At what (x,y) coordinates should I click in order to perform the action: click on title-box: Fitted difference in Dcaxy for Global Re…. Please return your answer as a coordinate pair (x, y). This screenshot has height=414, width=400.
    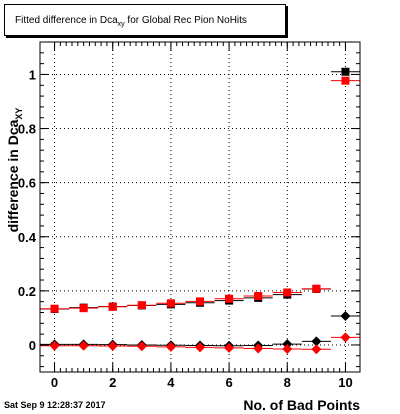
    Looking at the image, I should click on (145, 20).